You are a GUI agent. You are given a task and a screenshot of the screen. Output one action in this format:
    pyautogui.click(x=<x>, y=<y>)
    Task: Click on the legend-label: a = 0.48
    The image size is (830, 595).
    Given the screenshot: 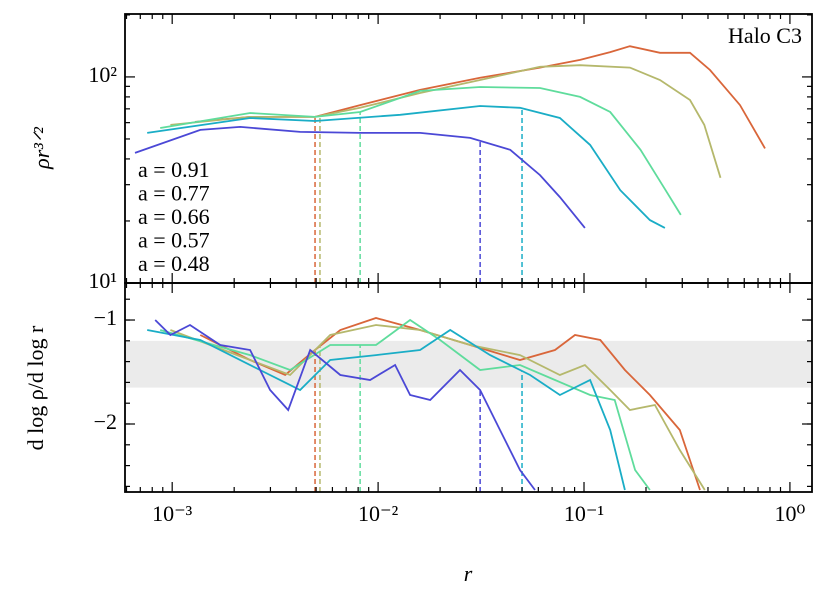 What is the action you would take?
    pyautogui.click(x=174, y=263)
    